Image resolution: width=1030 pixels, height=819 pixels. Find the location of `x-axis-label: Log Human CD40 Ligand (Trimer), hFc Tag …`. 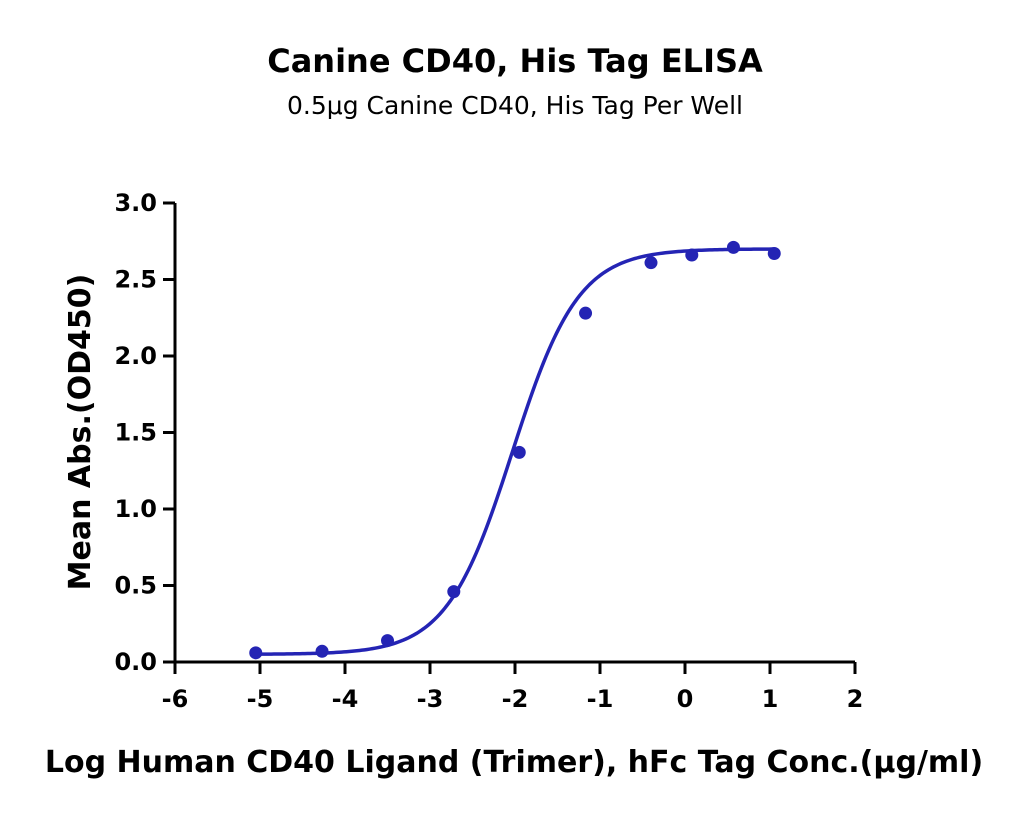

x-axis-label: Log Human CD40 Ligand (Trimer), hFc Tag … is located at coordinates (514, 762).